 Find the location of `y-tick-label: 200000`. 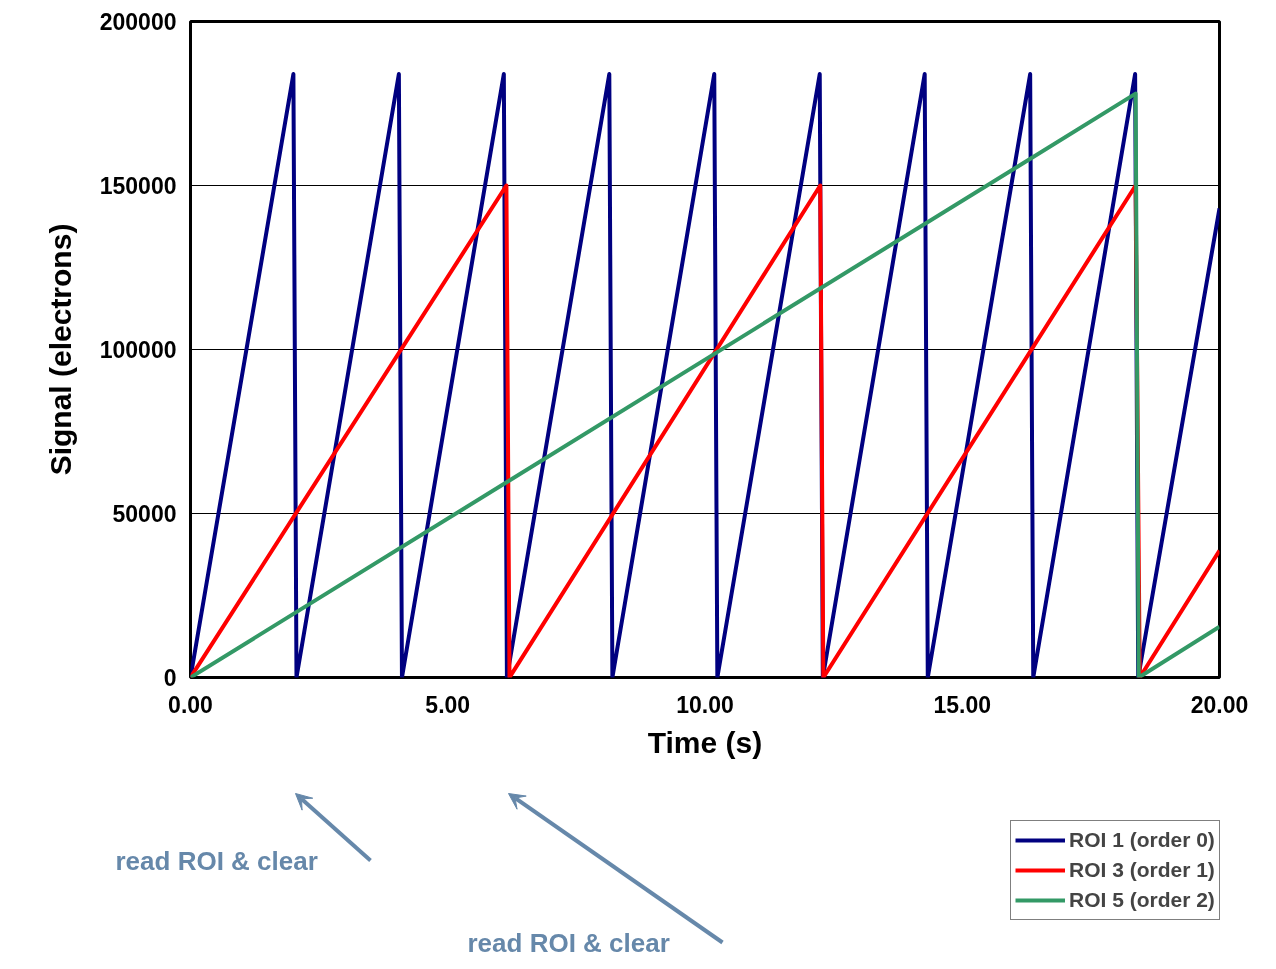

y-tick-label: 200000 is located at coordinates (138, 22).